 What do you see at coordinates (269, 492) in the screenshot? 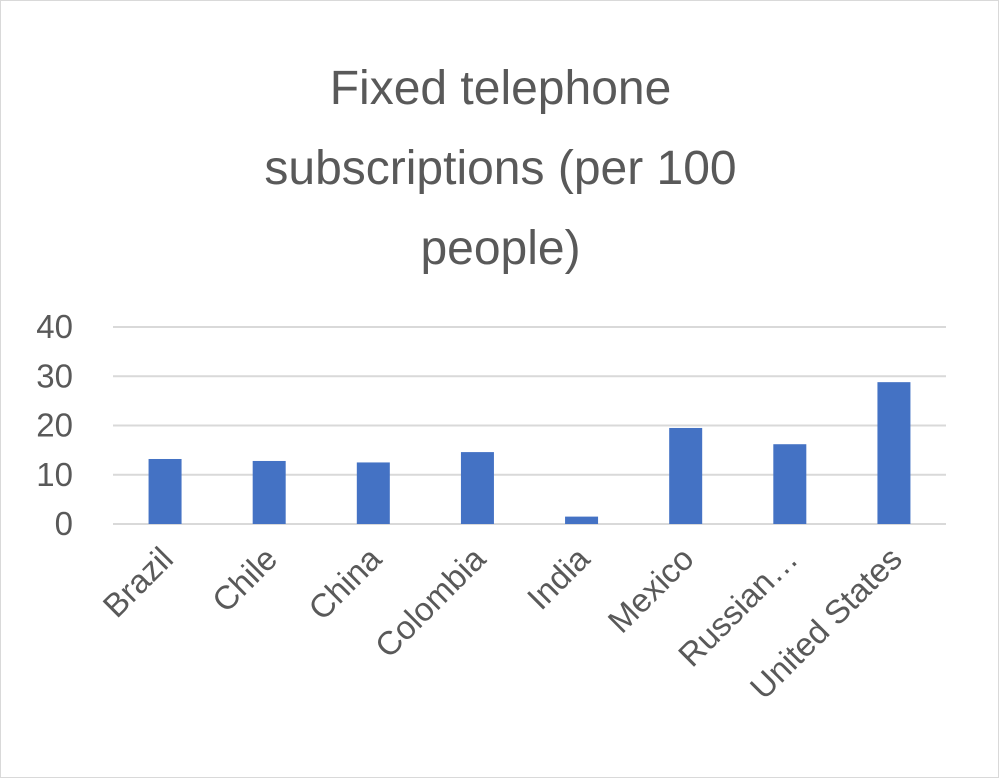
I see `bar-chile` at bounding box center [269, 492].